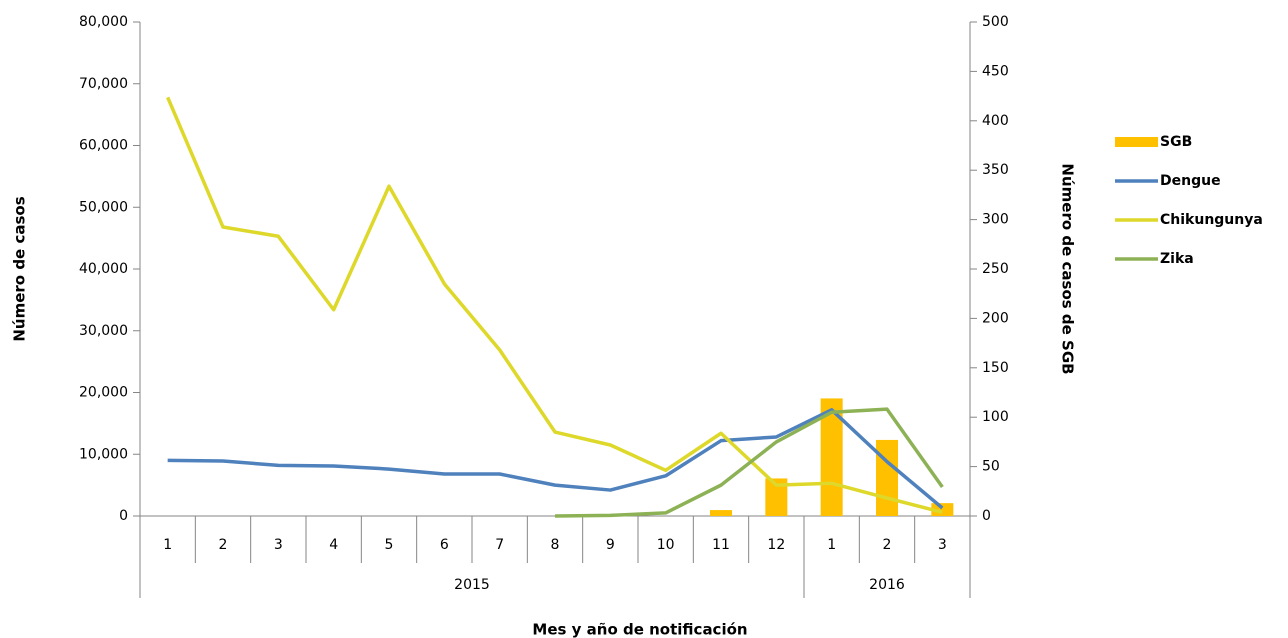 Image resolution: width=1288 pixels, height=638 pixels. Describe the element at coordinates (103, 146) in the screenshot. I see `y-tick-label: 60,000` at that location.